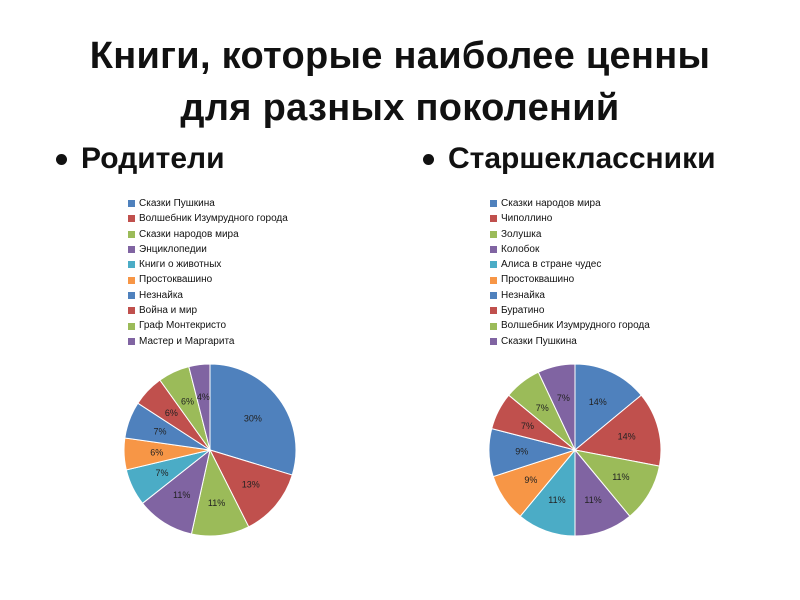 This screenshot has height=600, width=800. I want to click on legend-item: Алиса в стране чудес, so click(570, 264).